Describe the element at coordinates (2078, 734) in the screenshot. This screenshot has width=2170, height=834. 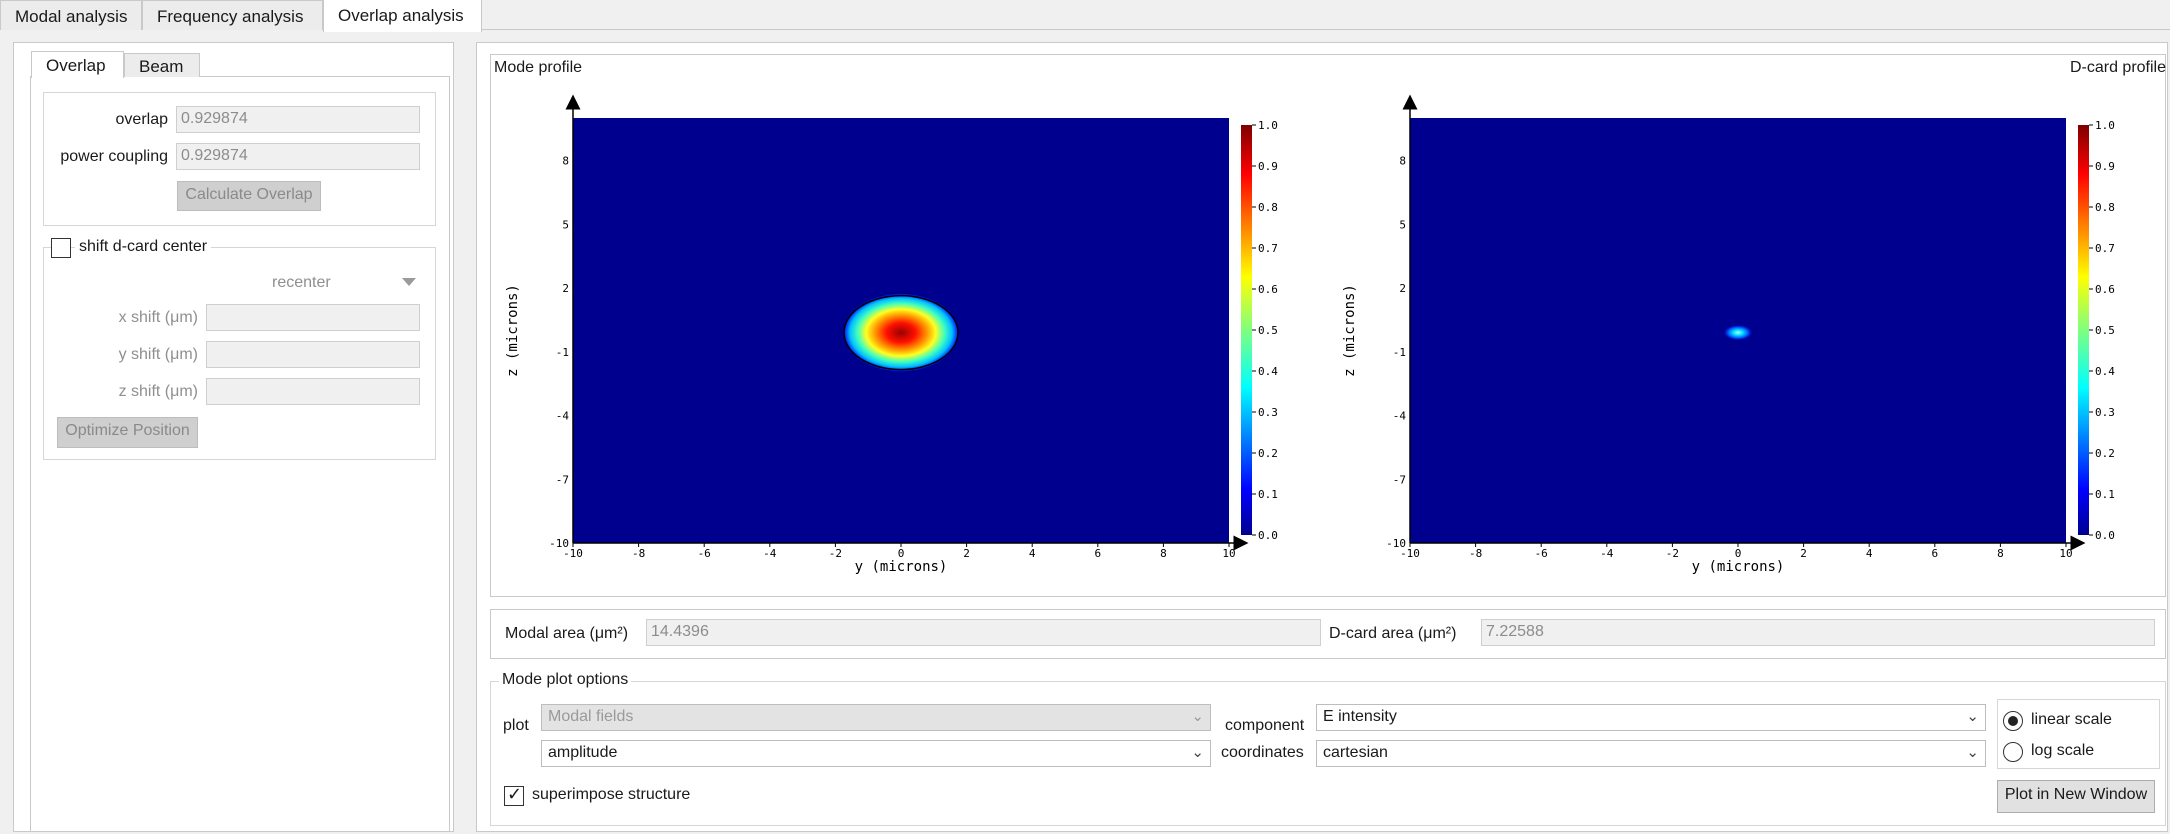
I see `scale-radio-group` at that location.